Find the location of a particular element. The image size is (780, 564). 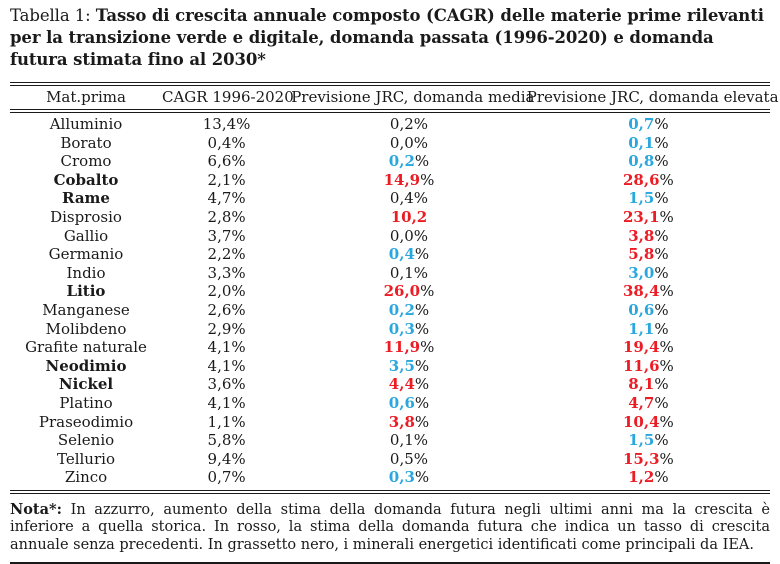

material-name: Selenio is located at coordinates (86, 440).